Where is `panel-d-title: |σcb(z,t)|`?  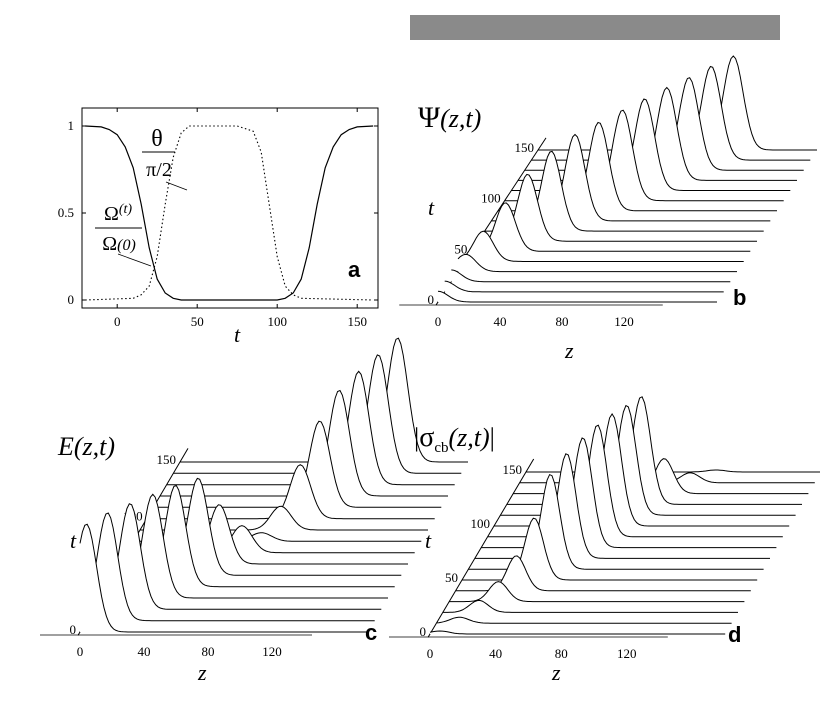 panel-d-title: |σcb(z,t)| is located at coordinates (454, 439).